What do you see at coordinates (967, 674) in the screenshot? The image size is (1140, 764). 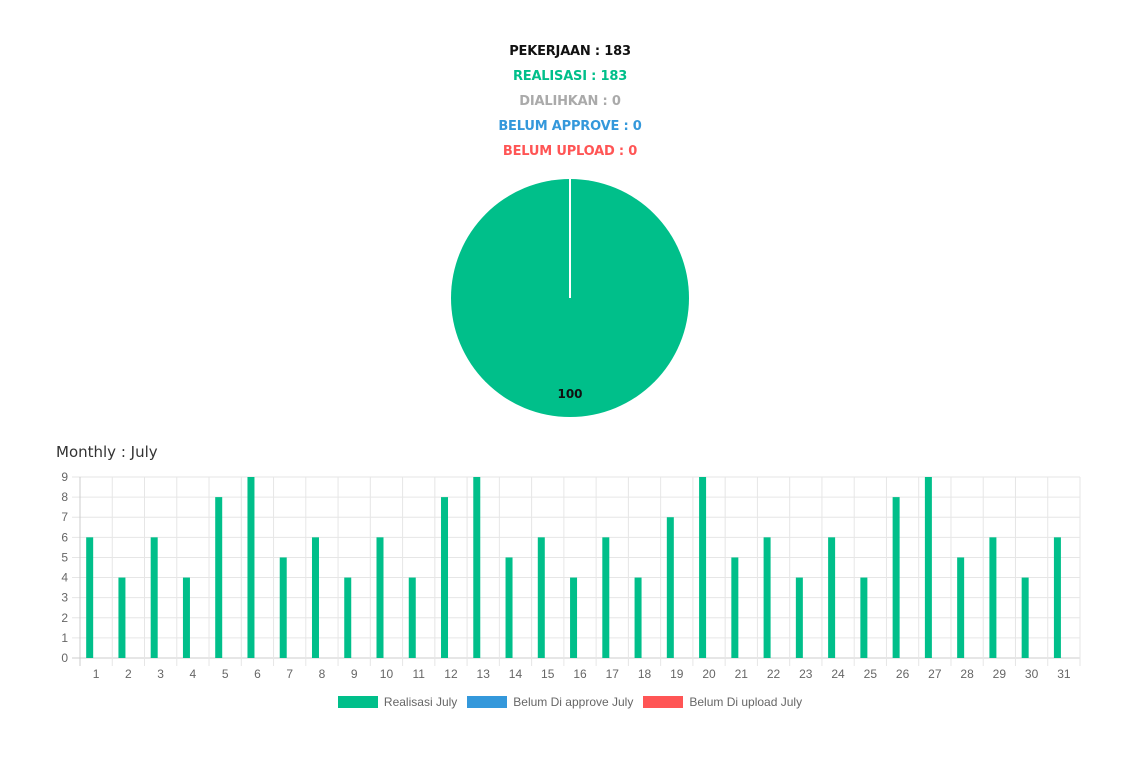 I see `x-tick-label: 28` at bounding box center [967, 674].